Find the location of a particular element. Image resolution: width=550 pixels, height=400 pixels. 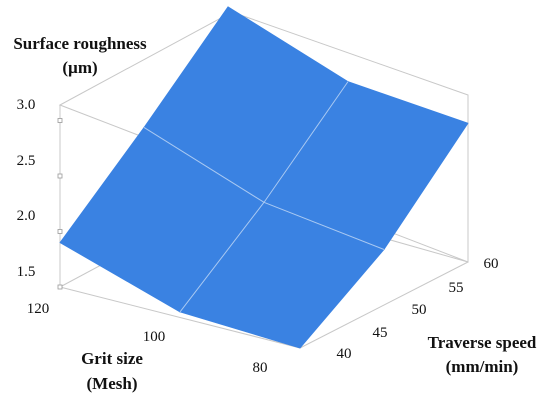

floor-edge-speed is located at coordinates (384, 305).